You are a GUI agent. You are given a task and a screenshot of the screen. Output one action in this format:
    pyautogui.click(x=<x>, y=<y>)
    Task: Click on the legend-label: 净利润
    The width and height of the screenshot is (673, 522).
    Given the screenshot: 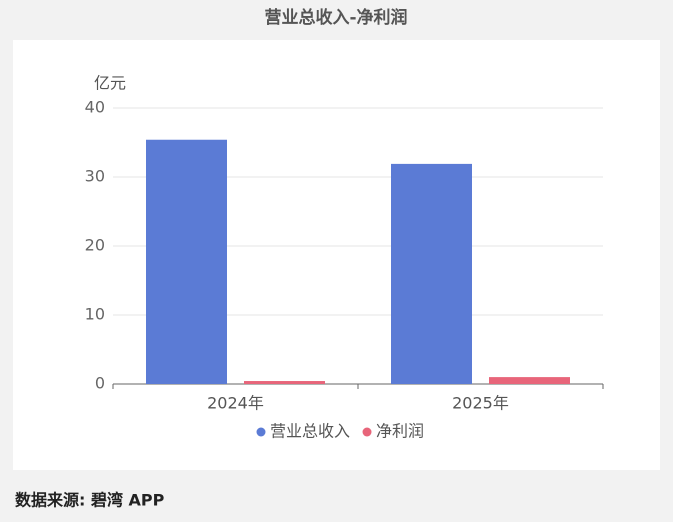 What is the action you would take?
    pyautogui.click(x=400, y=431)
    